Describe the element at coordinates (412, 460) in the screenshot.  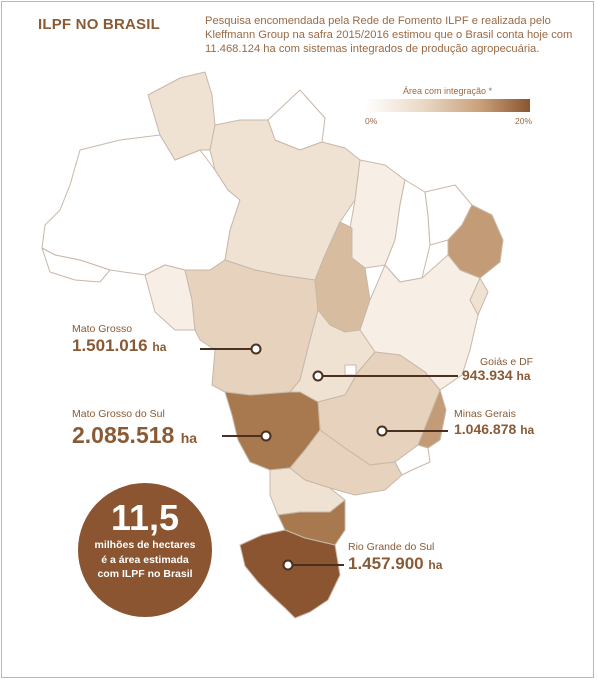
I see `state-rio-de-janeiro` at that location.